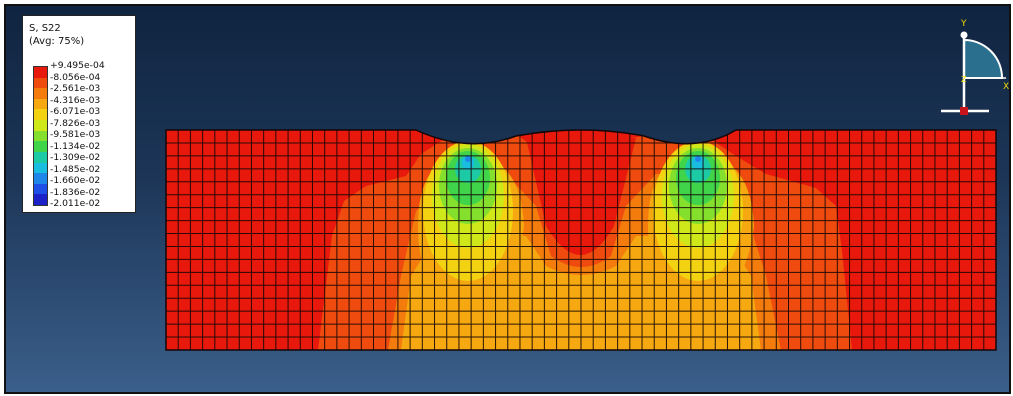 The width and height of the screenshot is (1013, 396). What do you see at coordinates (75, 100) in the screenshot?
I see `legend-label: -4.316e-03` at bounding box center [75, 100].